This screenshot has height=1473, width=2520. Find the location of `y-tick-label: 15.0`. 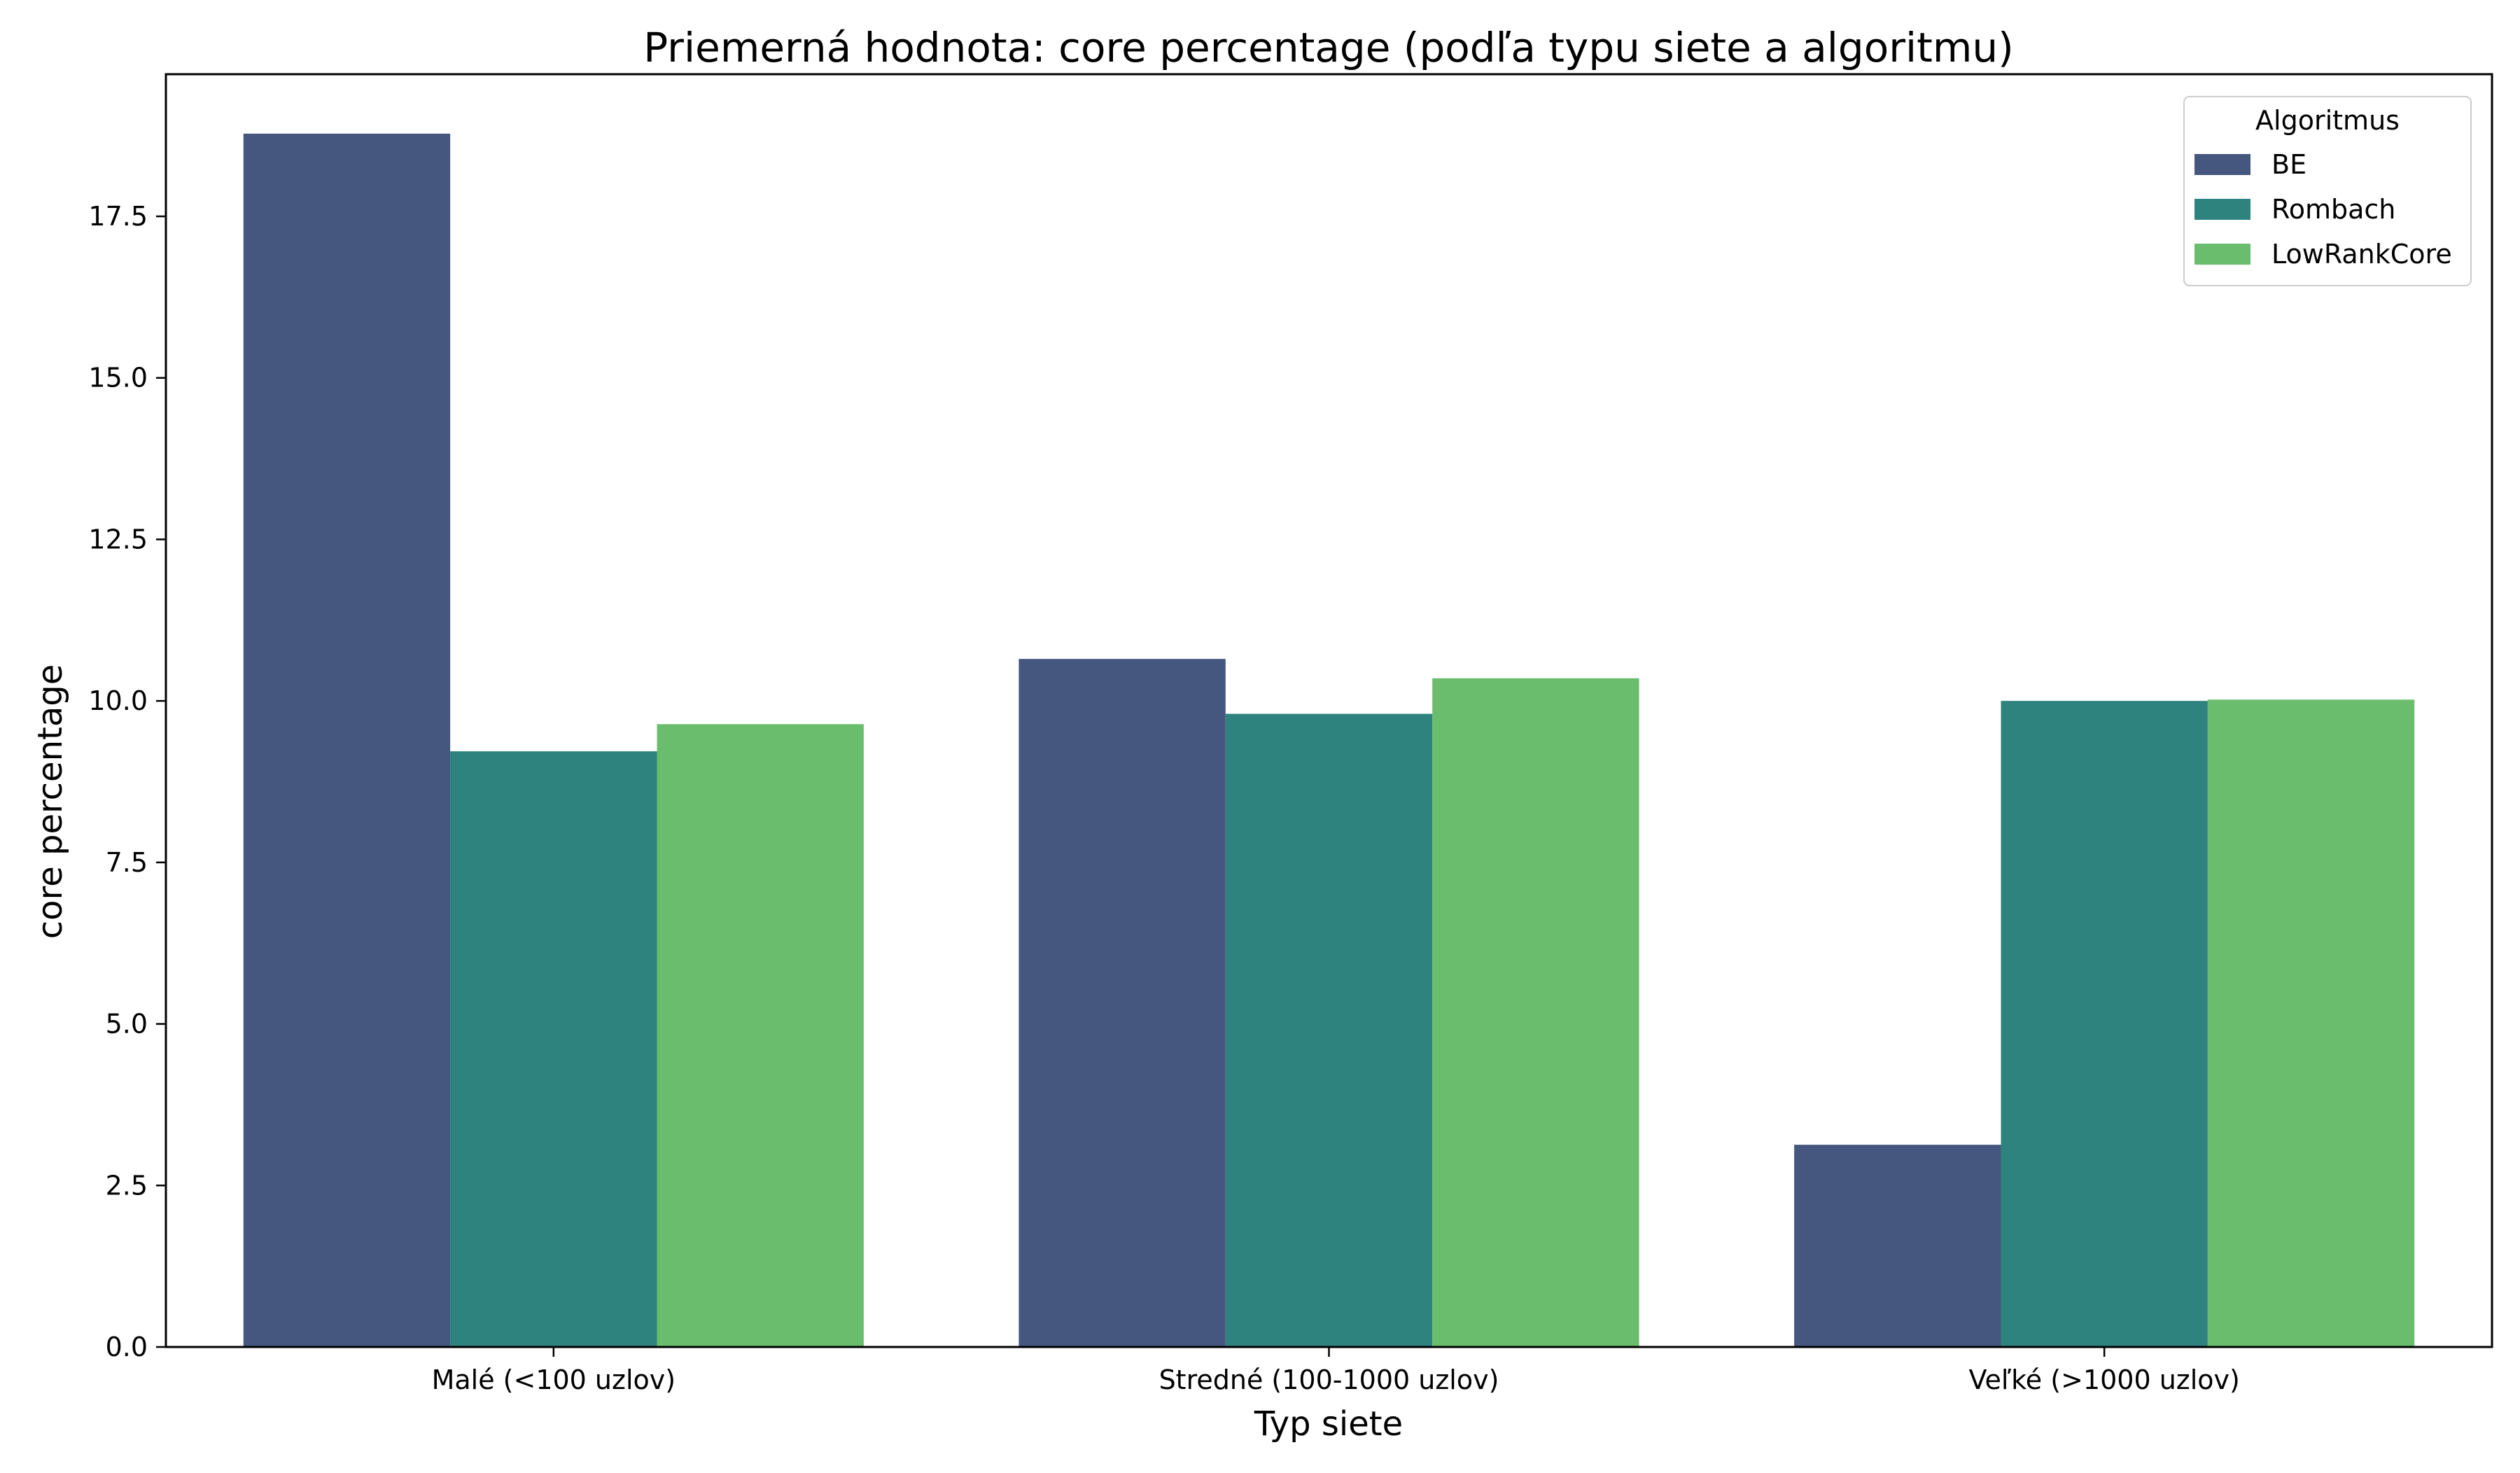

y-tick-label: 15.0 is located at coordinates (118, 378).